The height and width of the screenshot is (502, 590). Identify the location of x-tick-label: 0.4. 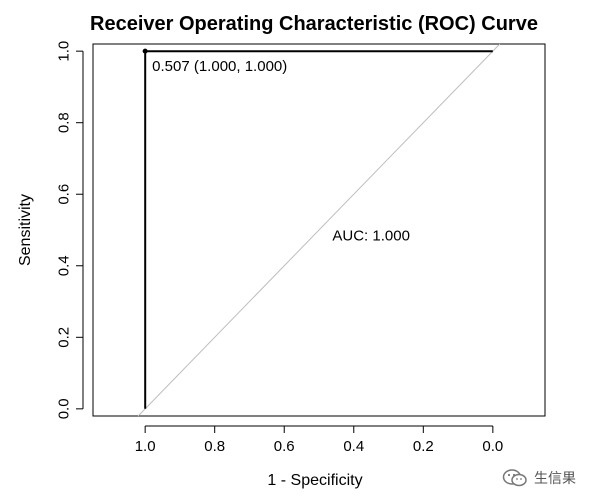
(353, 446).